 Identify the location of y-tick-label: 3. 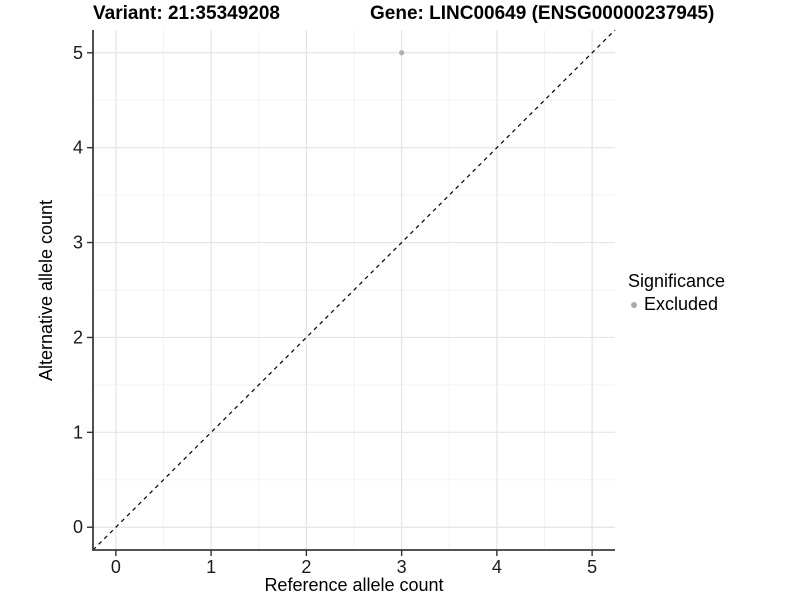
(78, 243).